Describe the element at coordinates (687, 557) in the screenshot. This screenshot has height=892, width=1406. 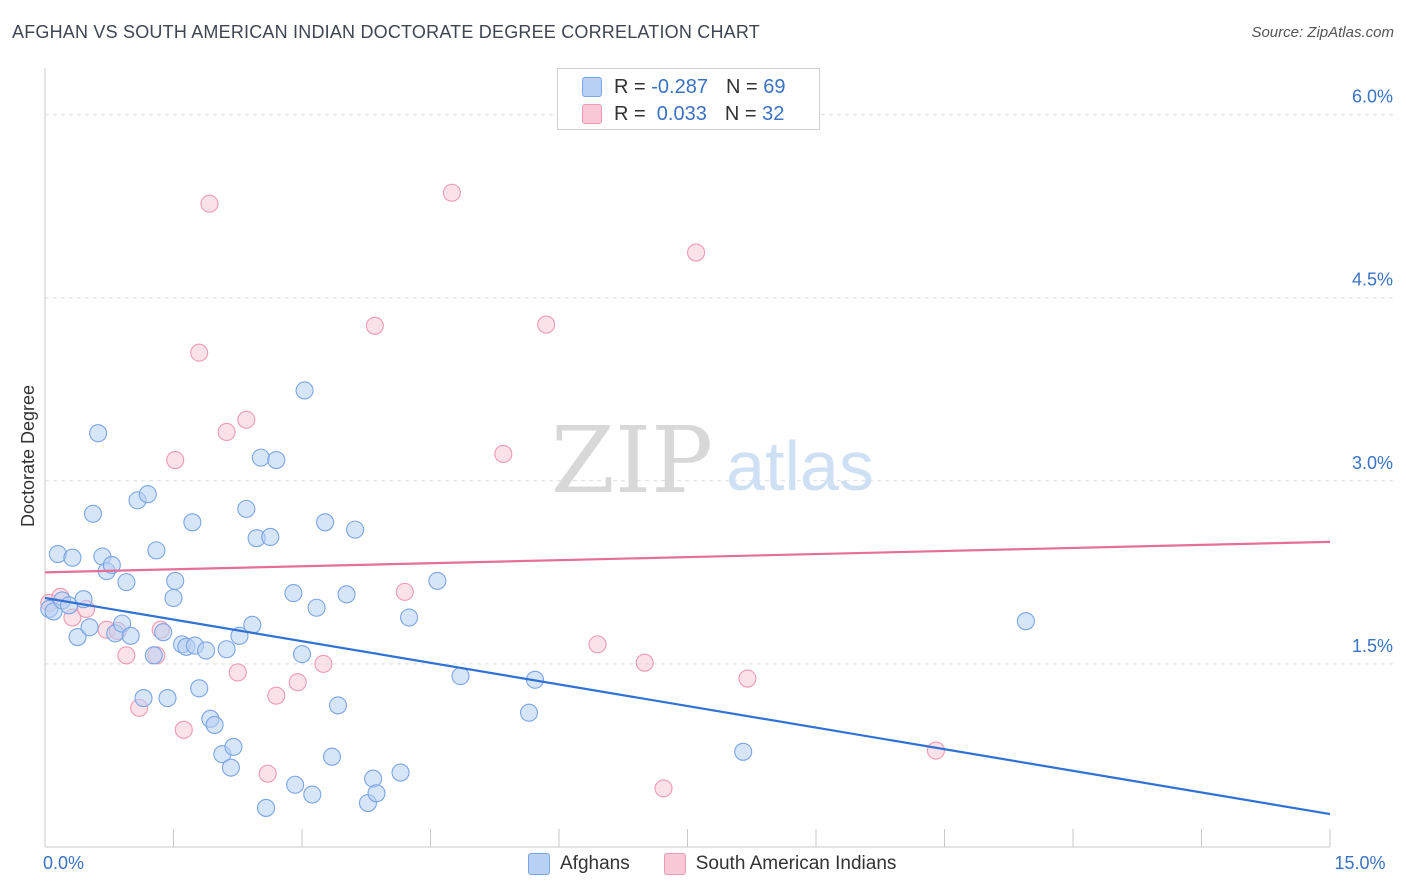
I see `trend-line-south-american-indians` at that location.